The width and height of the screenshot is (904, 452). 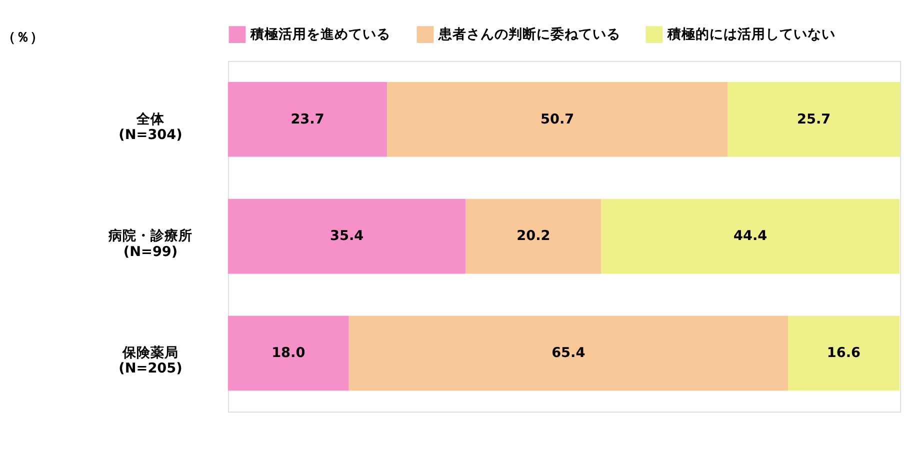 I want to click on data-label: 35.4, so click(x=347, y=236).